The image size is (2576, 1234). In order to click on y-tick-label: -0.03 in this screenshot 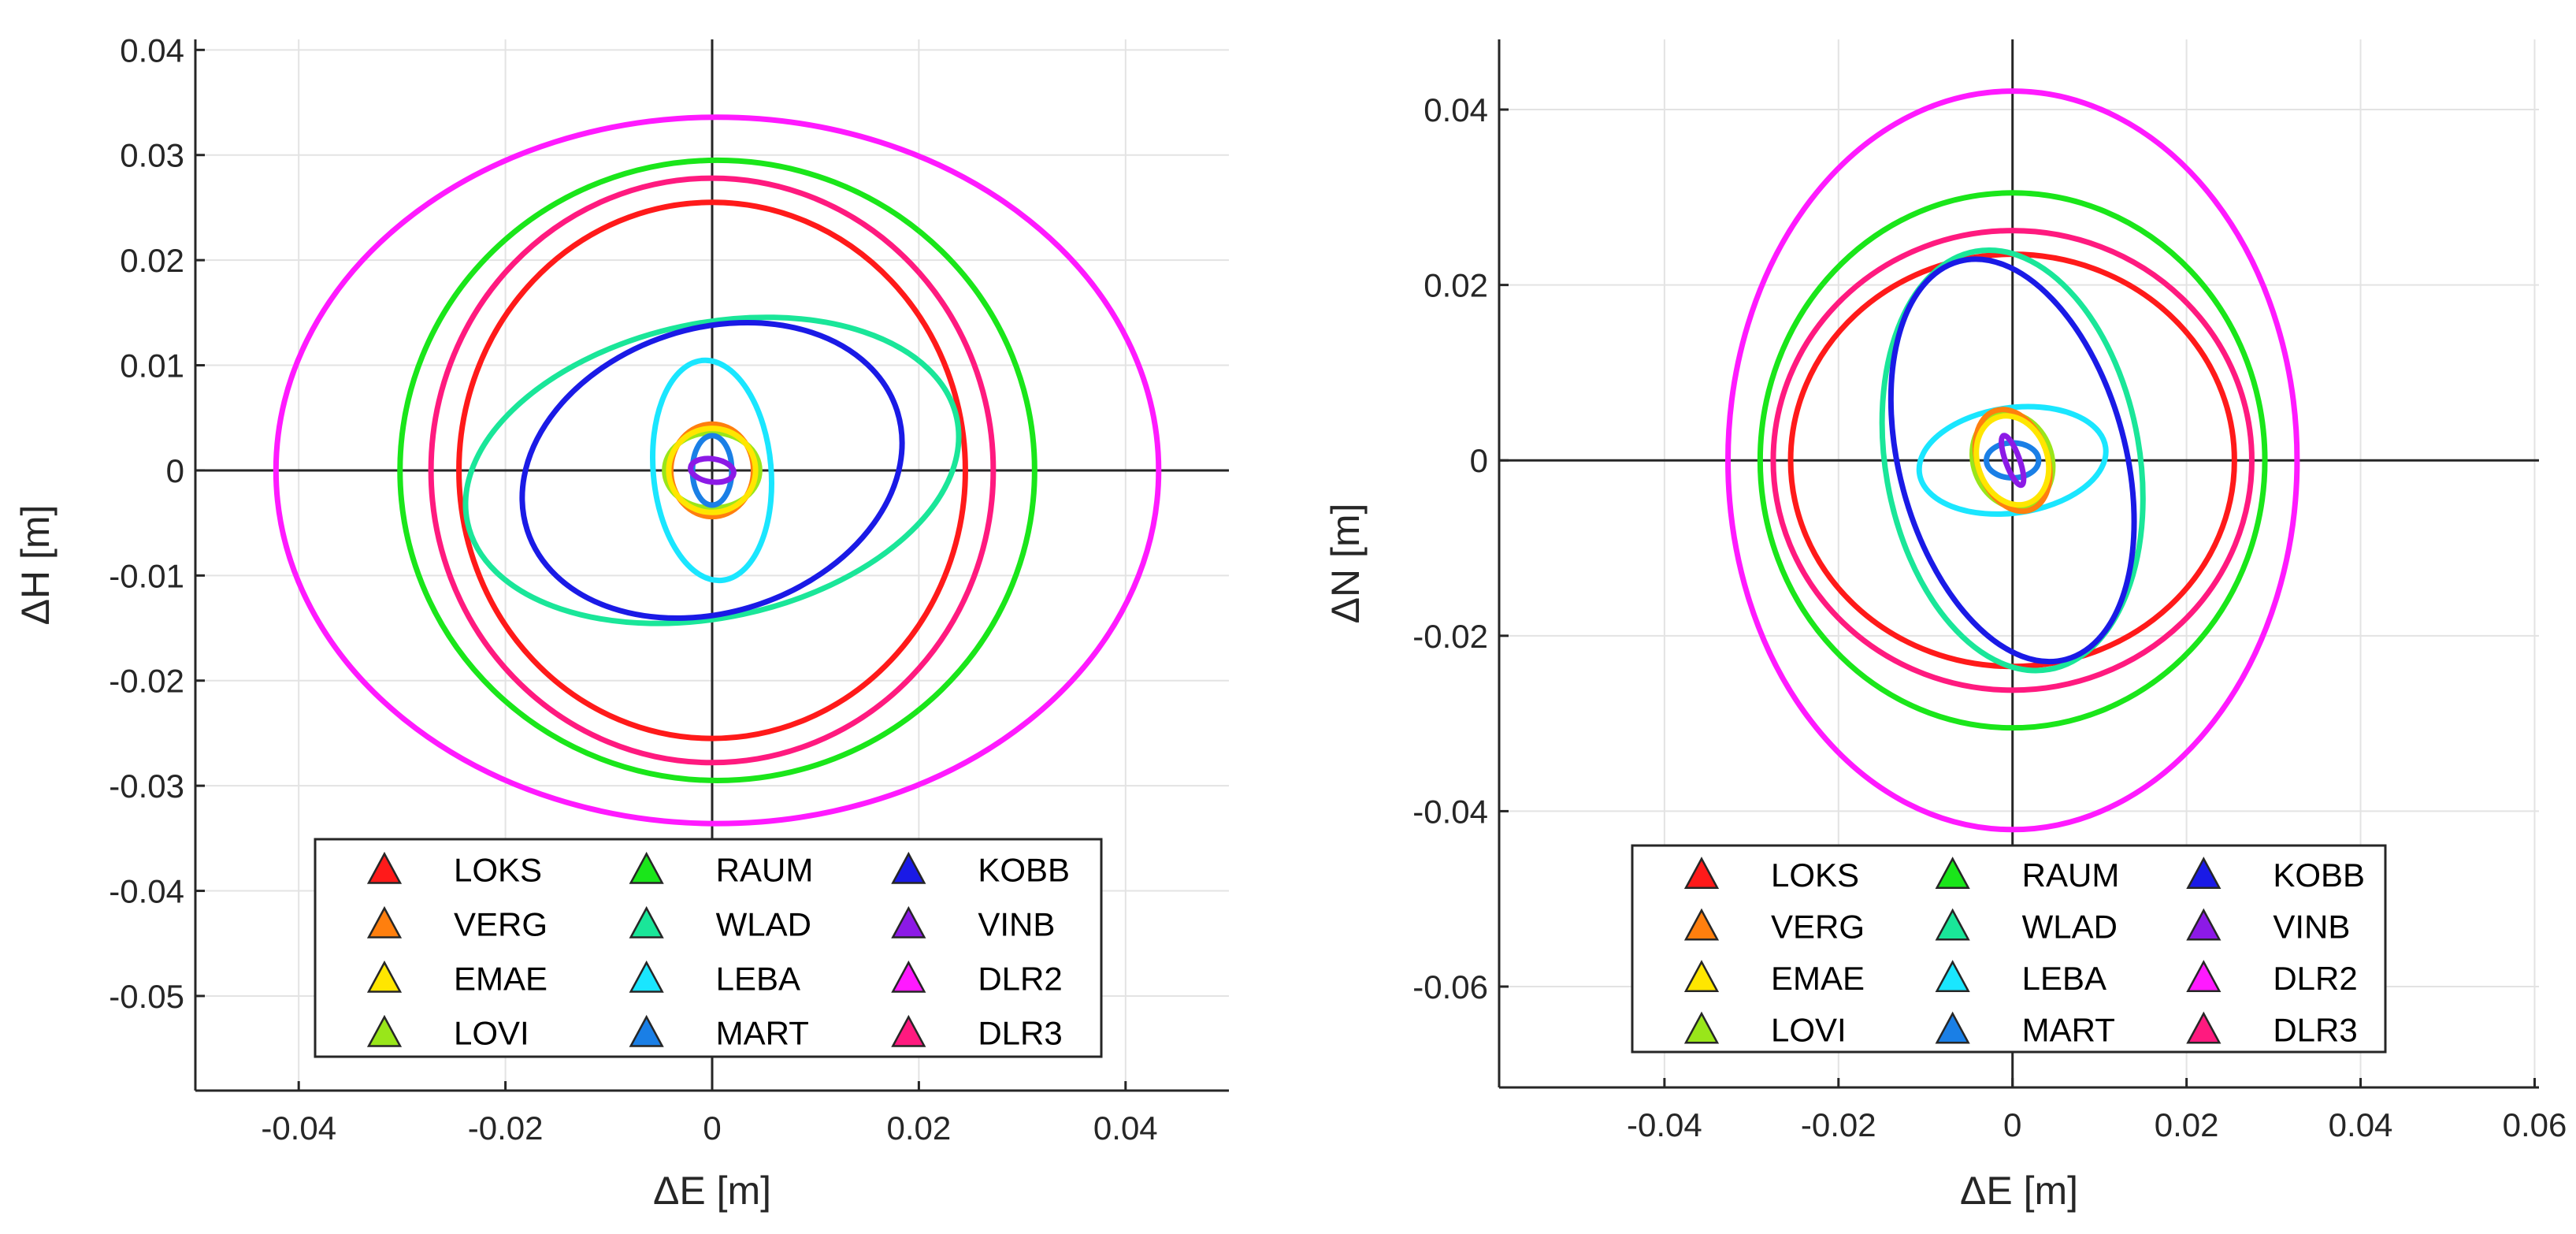, I will do `click(146, 786)`.